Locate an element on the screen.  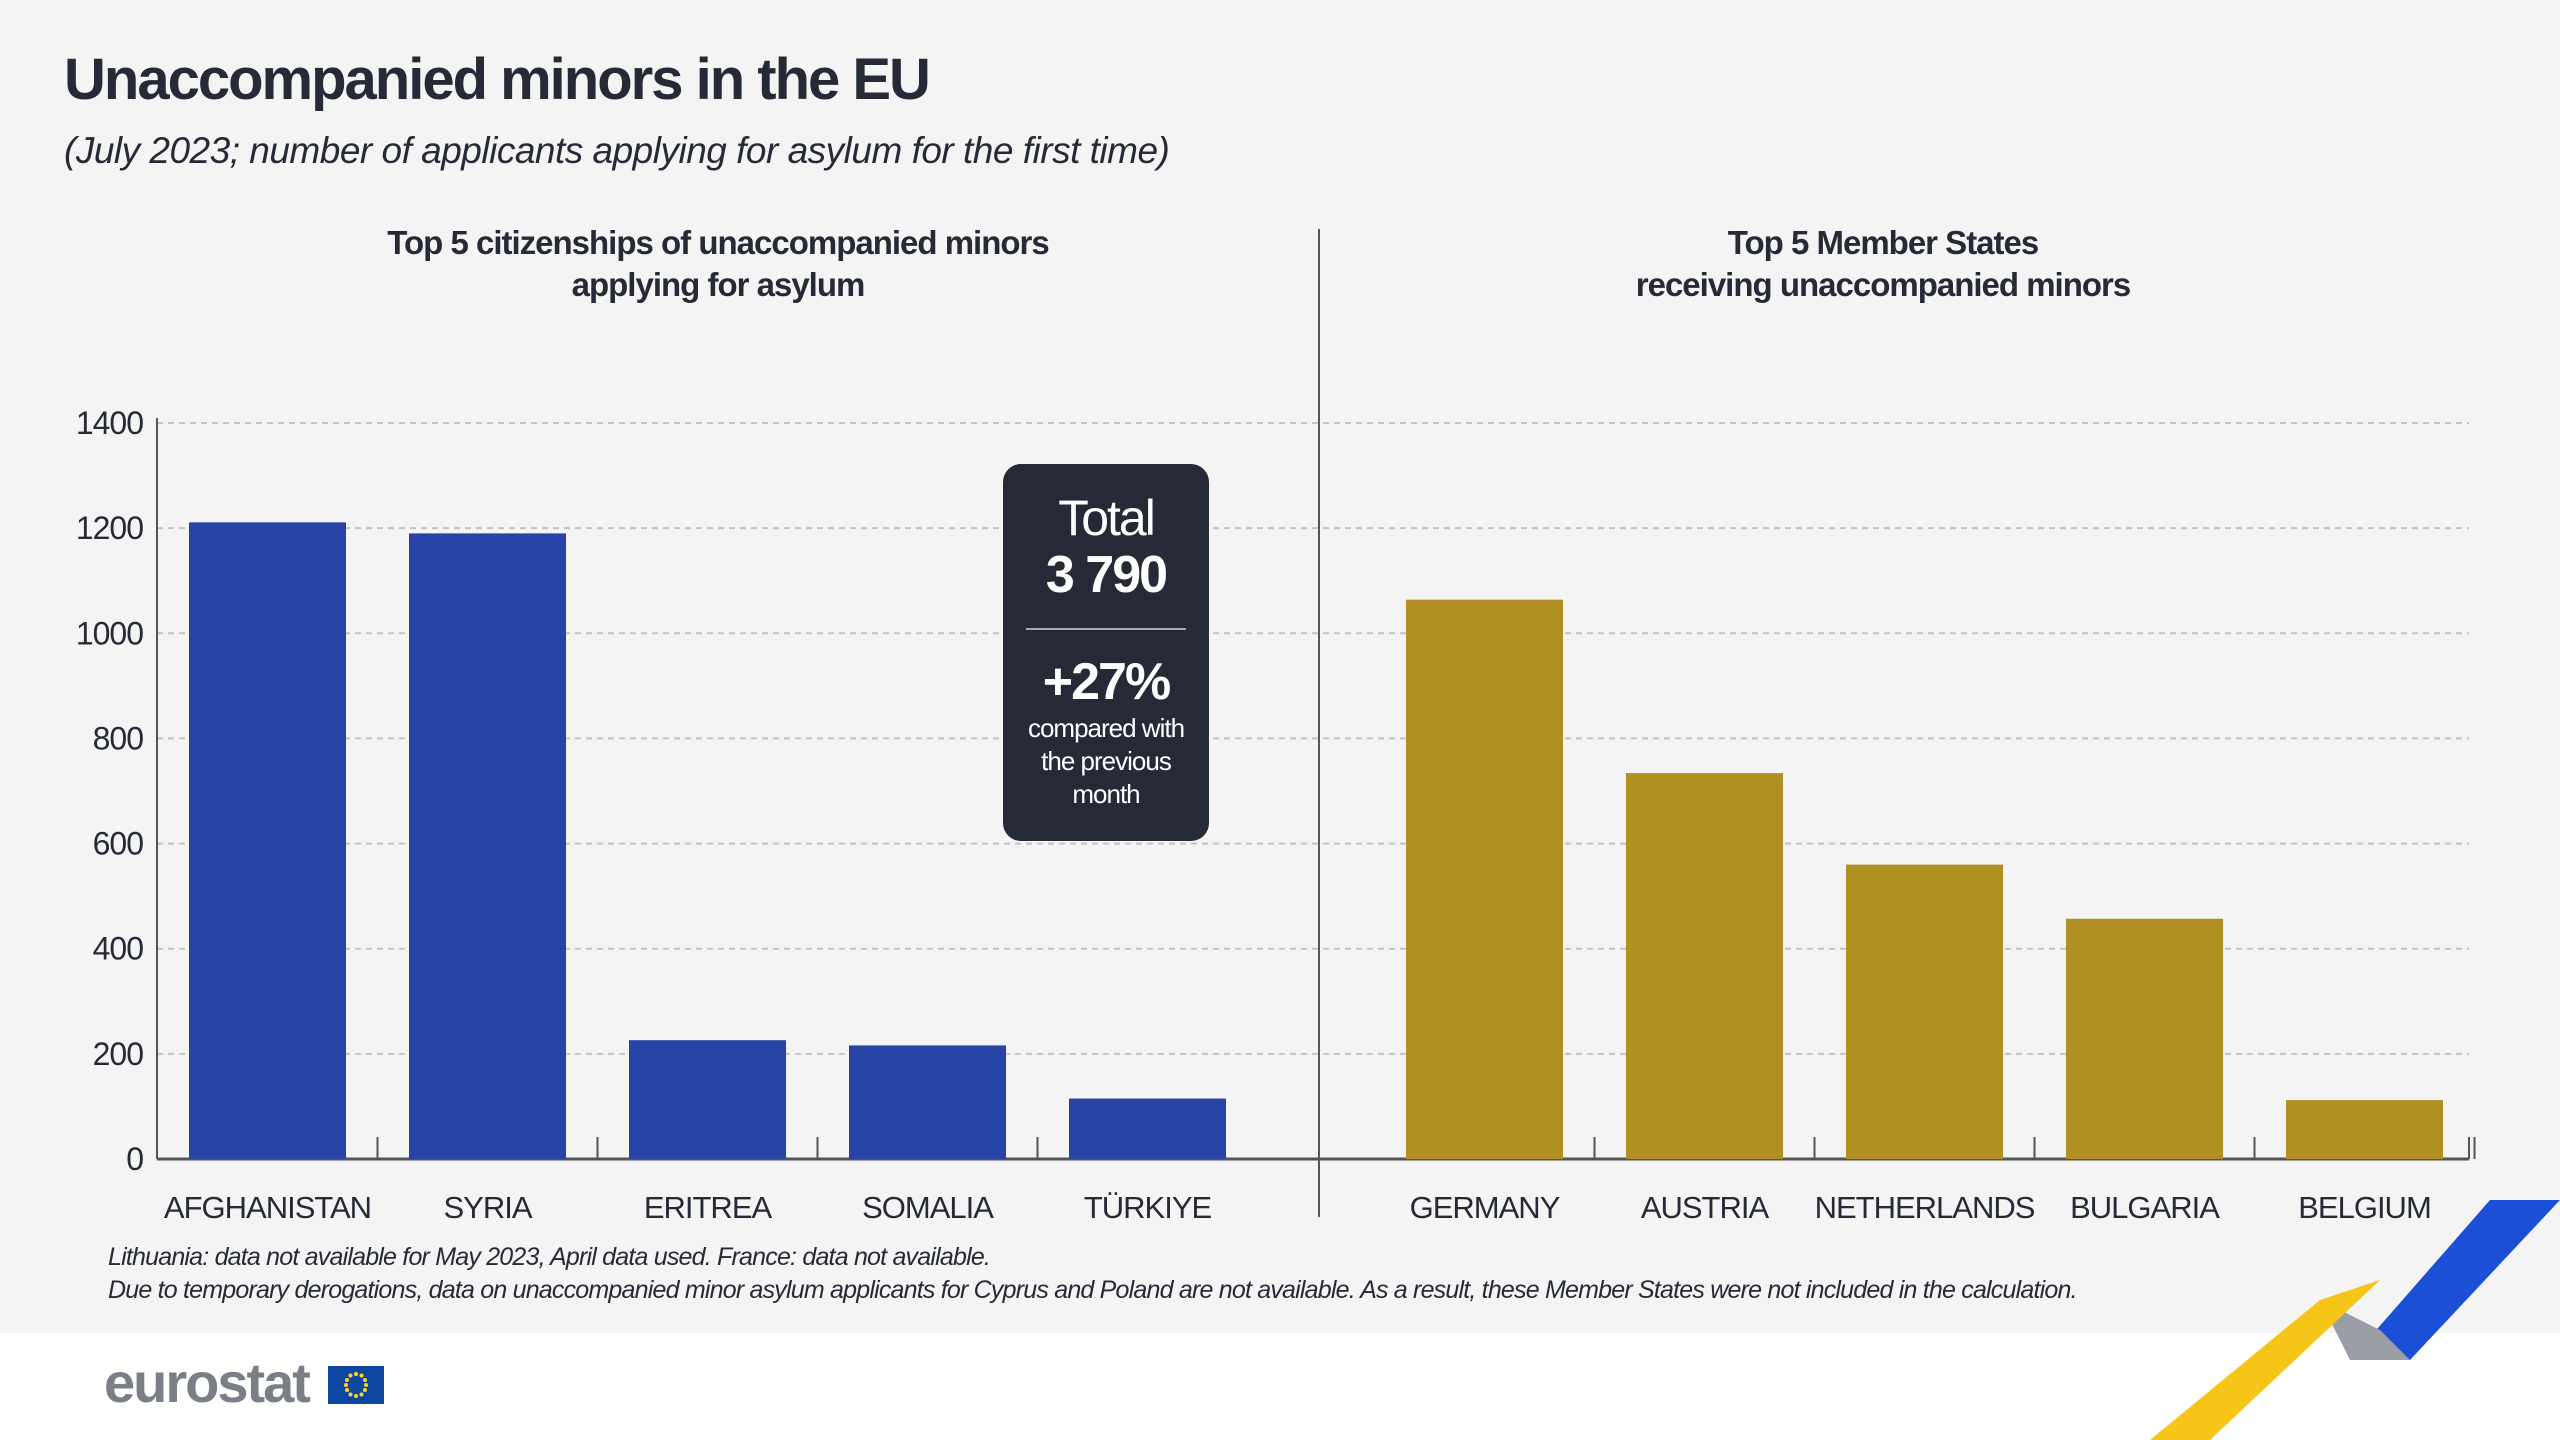
y-tick-label: 400 is located at coordinates (118, 949).